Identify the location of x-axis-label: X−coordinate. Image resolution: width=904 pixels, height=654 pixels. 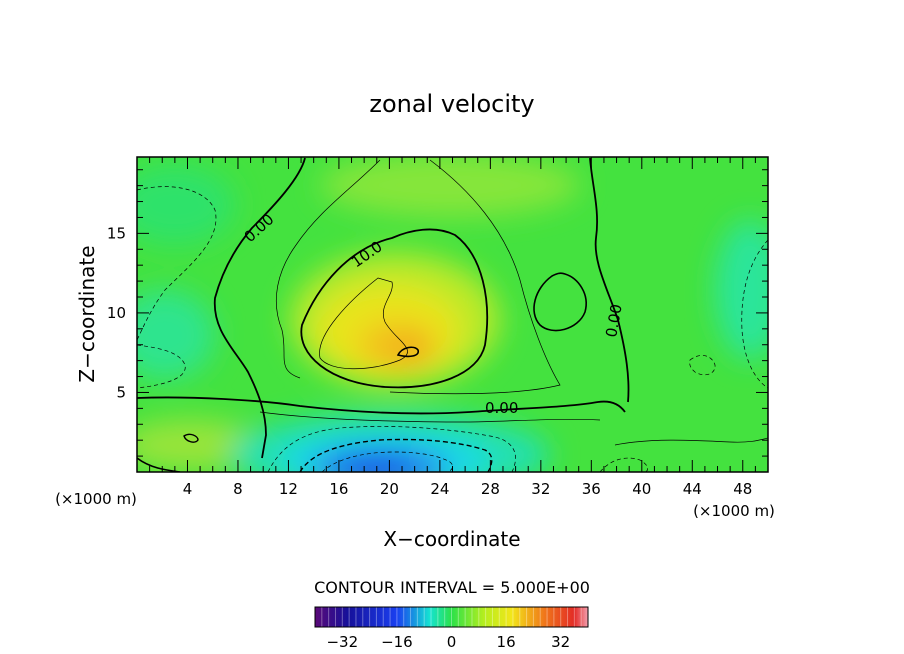
(451, 539).